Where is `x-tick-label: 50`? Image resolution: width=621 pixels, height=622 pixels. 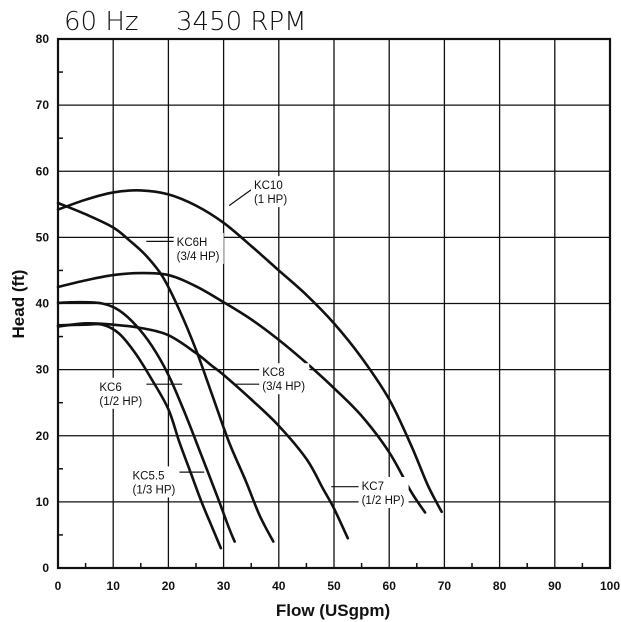 x-tick-label: 50 is located at coordinates (334, 586).